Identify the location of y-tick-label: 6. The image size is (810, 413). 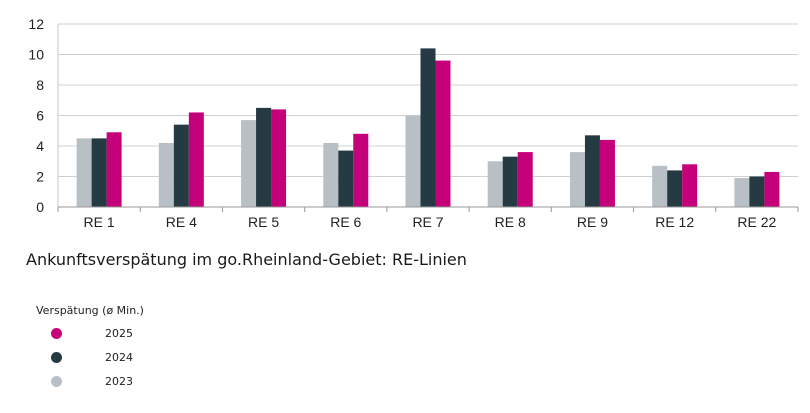
(40, 116).